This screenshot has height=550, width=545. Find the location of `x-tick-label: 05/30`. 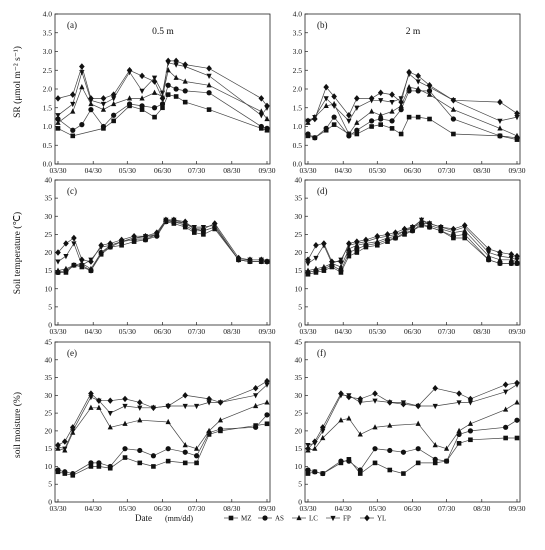

x-tick-label: 05/30 is located at coordinates (377, 508).